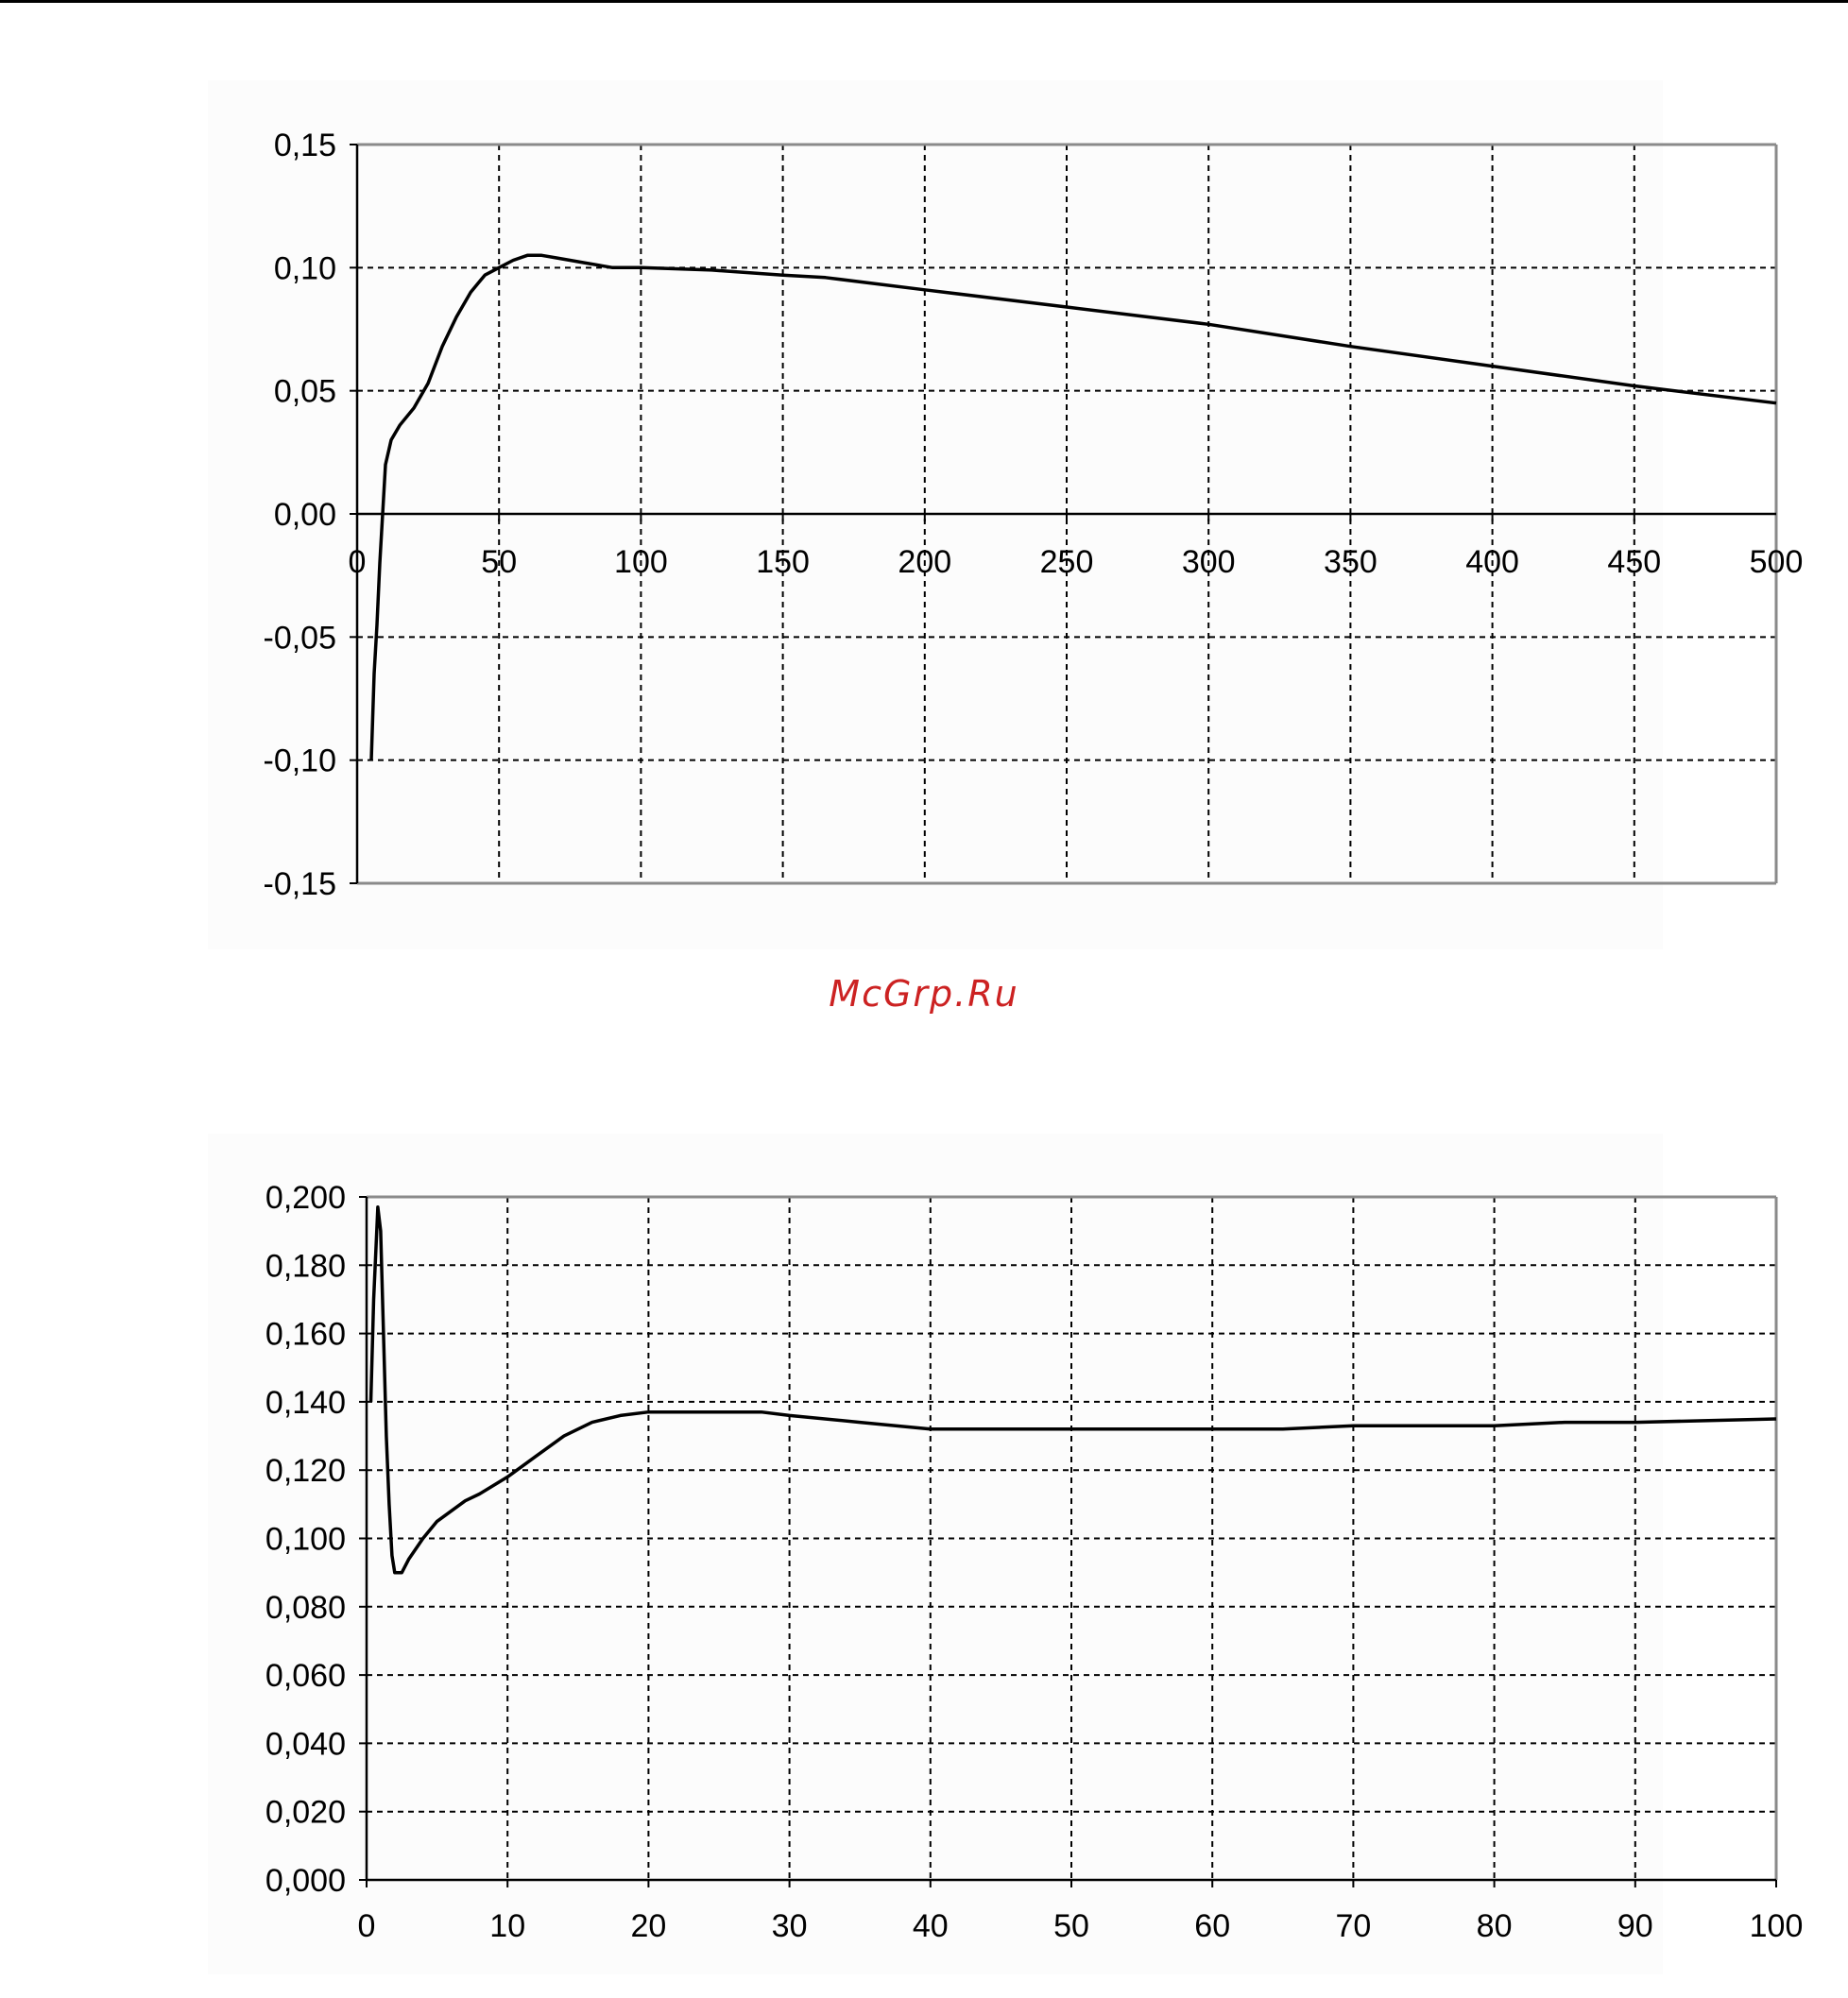 This screenshot has height=1998, width=1848. I want to click on x-tick-label: 90, so click(1635, 1926).